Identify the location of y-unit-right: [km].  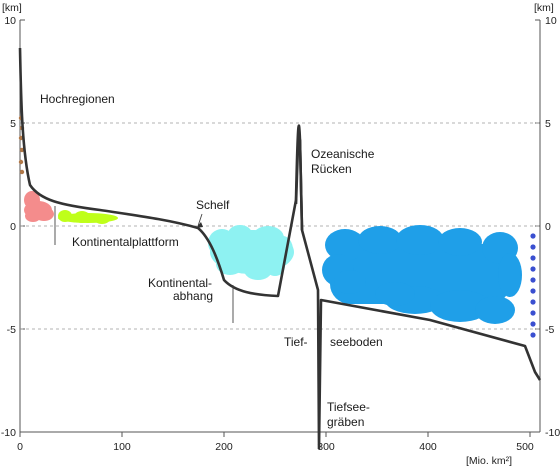
(544, 8).